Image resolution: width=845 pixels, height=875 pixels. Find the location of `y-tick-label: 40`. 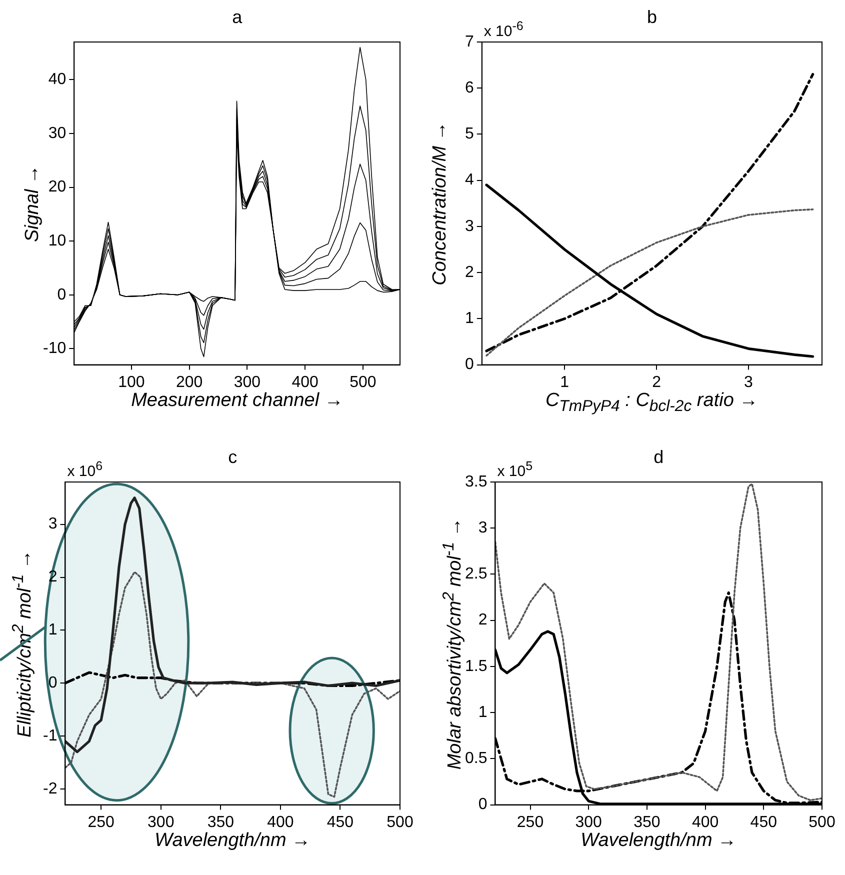

y-tick-label: 40 is located at coordinates (57, 79).